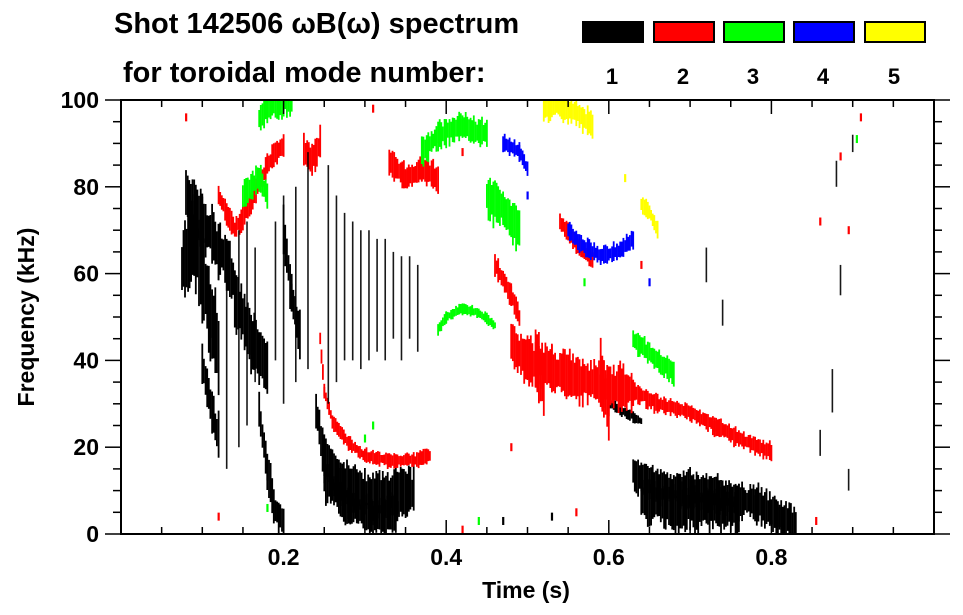 Image resolution: width=963 pixels, height=615 pixels. Describe the element at coordinates (753, 76) in the screenshot. I see `legend-label-mode-3: 3` at that location.